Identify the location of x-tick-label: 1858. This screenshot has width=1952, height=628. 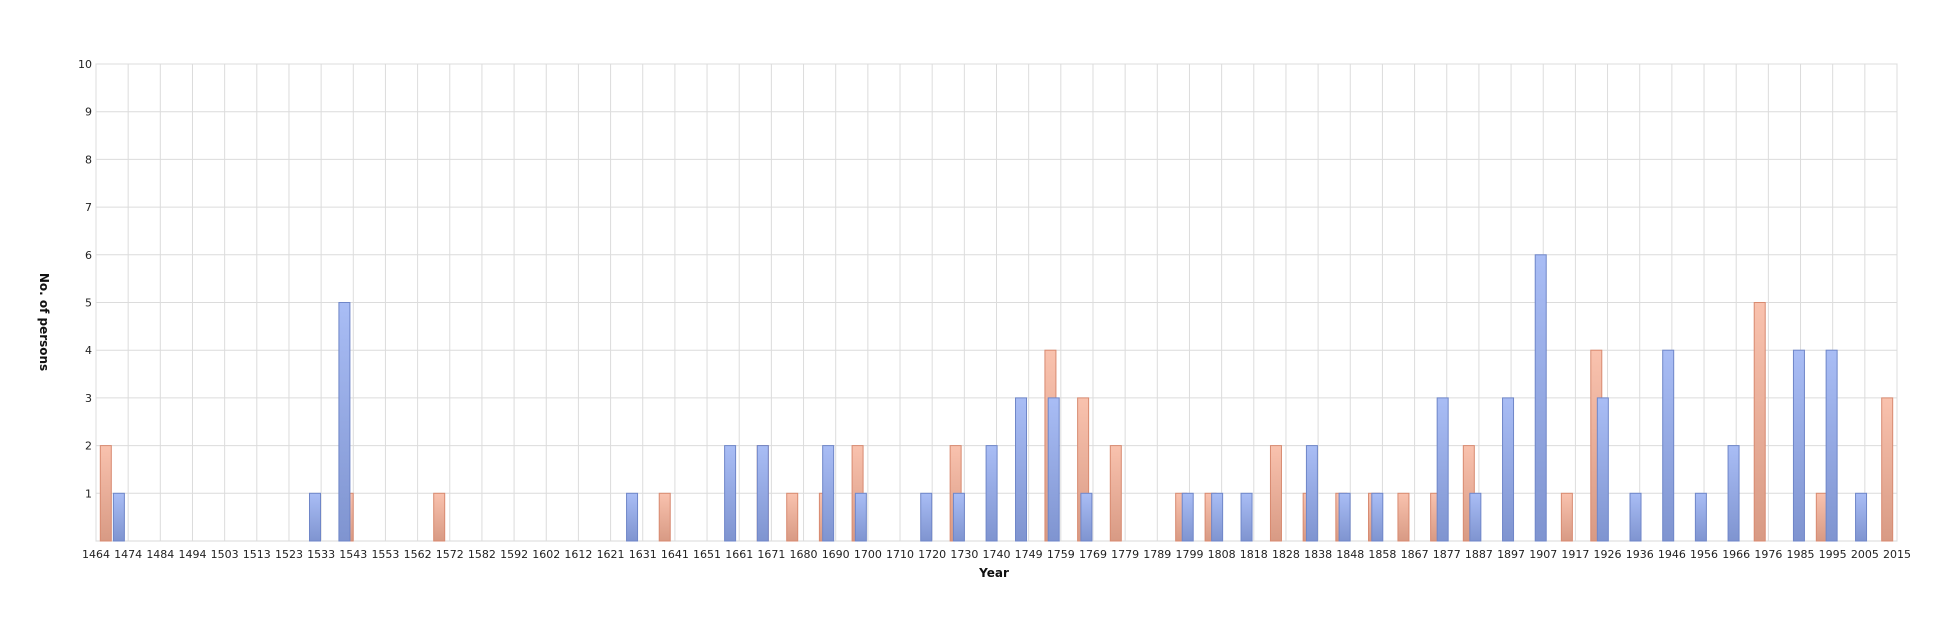
(1382, 554).